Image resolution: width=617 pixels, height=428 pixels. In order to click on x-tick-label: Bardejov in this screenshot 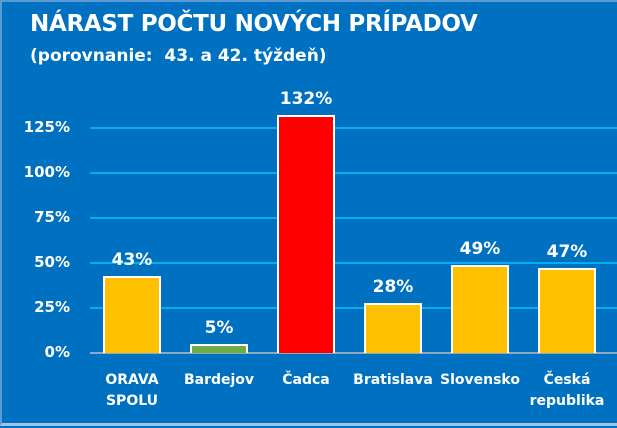, I will do `click(219, 380)`.